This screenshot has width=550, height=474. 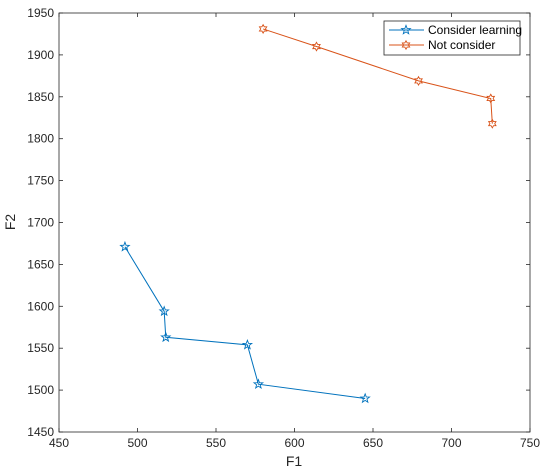 What do you see at coordinates (40, 181) in the screenshot?
I see `y-tick-label: 1750` at bounding box center [40, 181].